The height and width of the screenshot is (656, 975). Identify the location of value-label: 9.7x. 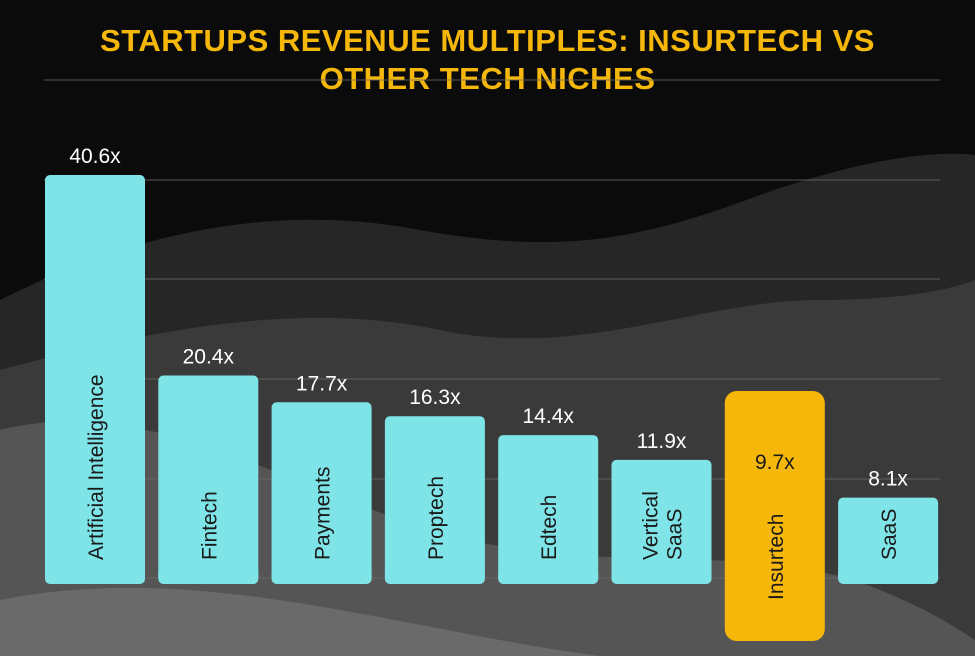
(775, 462).